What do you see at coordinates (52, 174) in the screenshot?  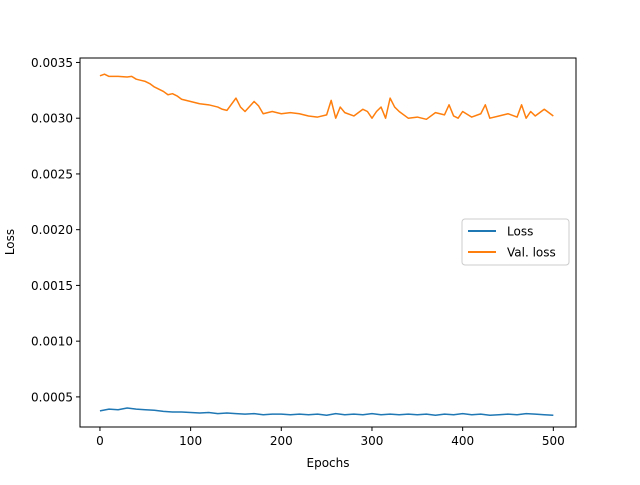 I see `y-tick-label: 0.0025` at bounding box center [52, 174].